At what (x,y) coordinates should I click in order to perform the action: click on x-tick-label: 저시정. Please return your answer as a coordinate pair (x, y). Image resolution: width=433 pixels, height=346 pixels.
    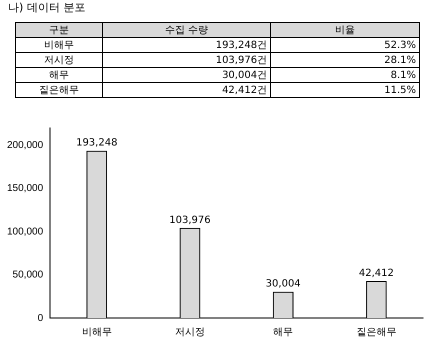
    Looking at the image, I should click on (189, 332).